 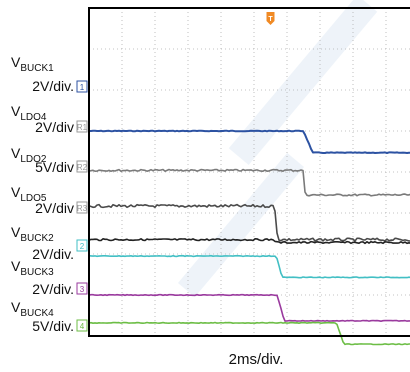 I want to click on channel-scale-buck2: 2V/div., so click(x=53, y=254).